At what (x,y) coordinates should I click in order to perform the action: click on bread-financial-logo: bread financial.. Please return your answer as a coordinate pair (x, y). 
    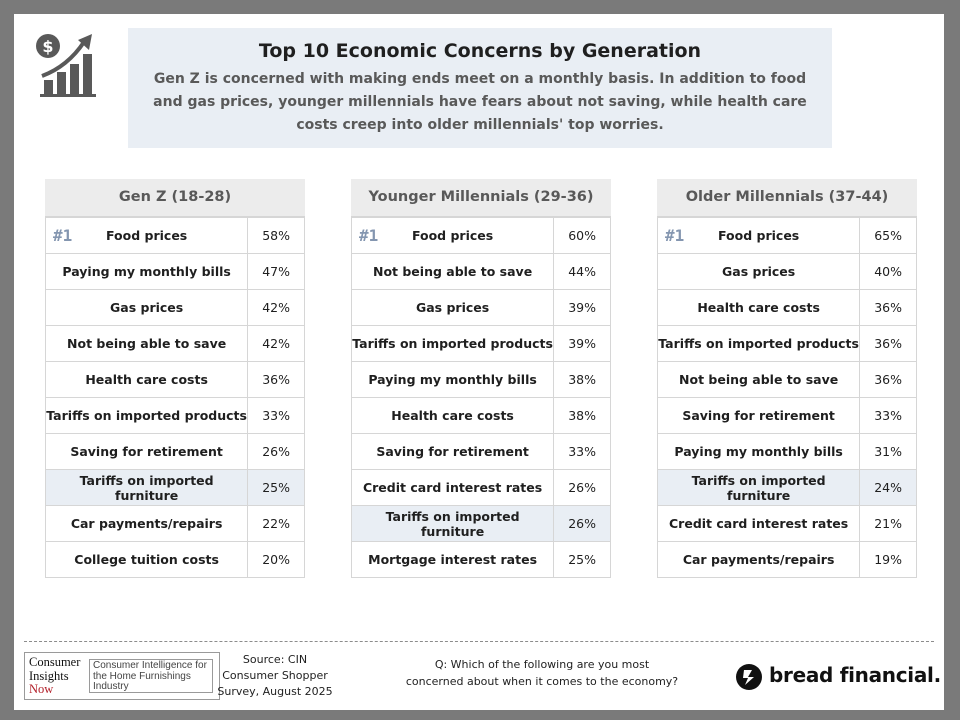
    Looking at the image, I should click on (838, 678).